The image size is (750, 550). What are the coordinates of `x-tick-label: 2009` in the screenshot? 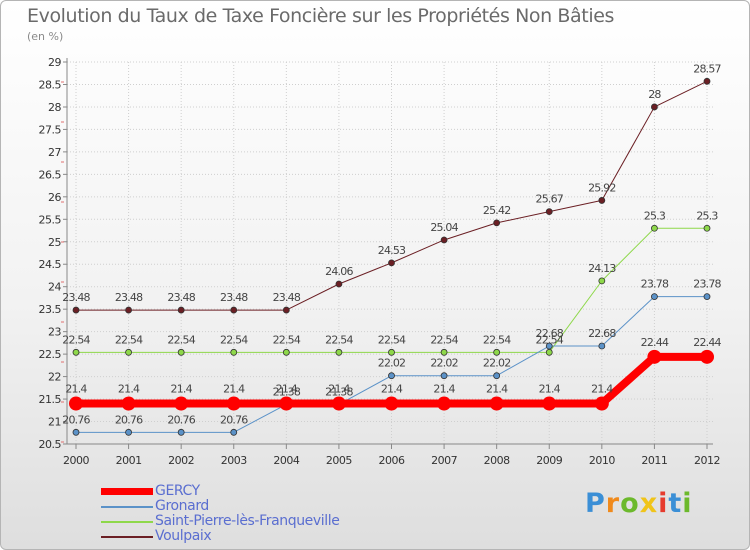 It's located at (549, 460).